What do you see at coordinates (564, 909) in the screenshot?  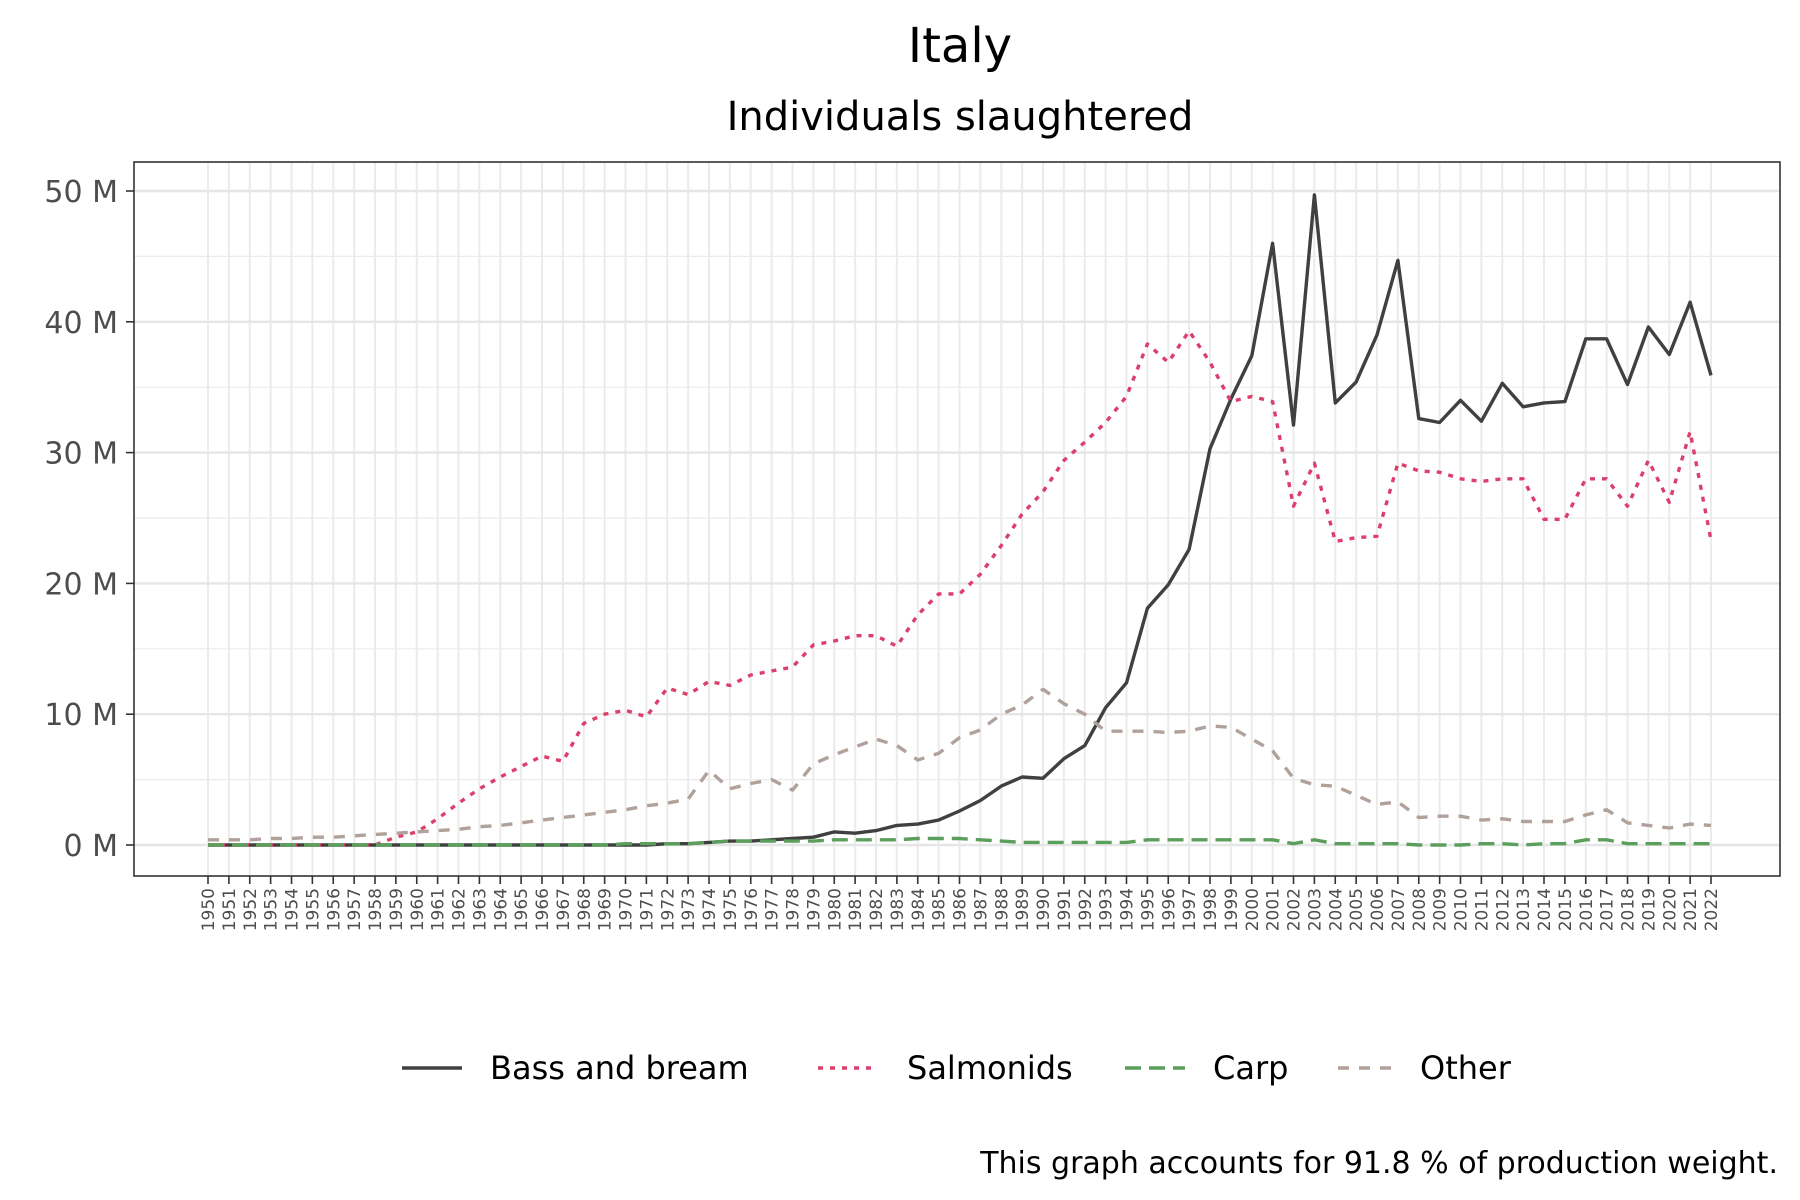 I see `x-tick-label: 1967` at bounding box center [564, 909].